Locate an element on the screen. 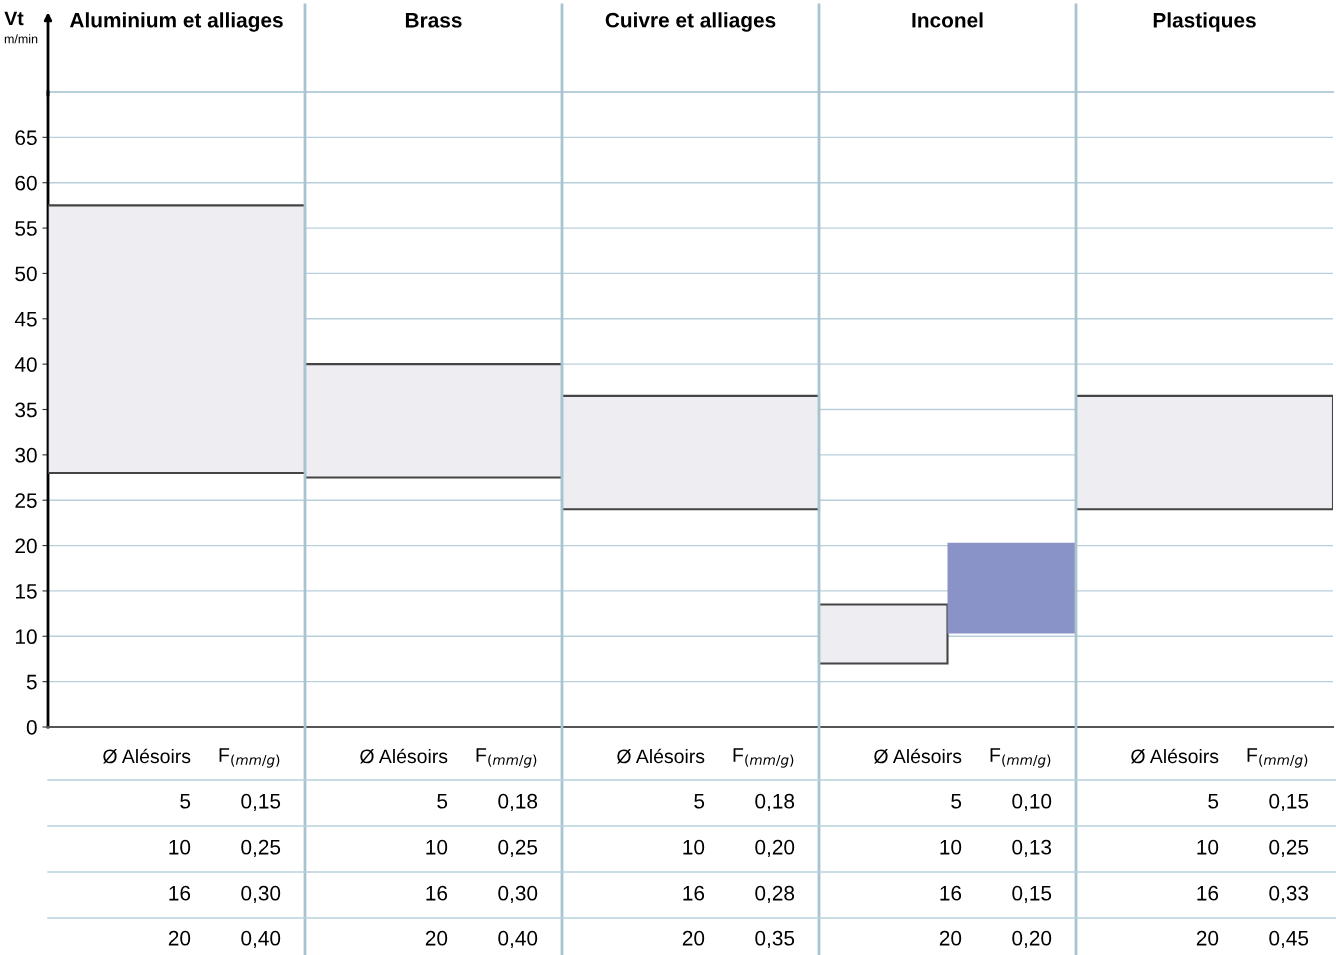 Image resolution: width=1336 pixels, height=955 pixels. y-tick-label: 0 is located at coordinates (31, 727).